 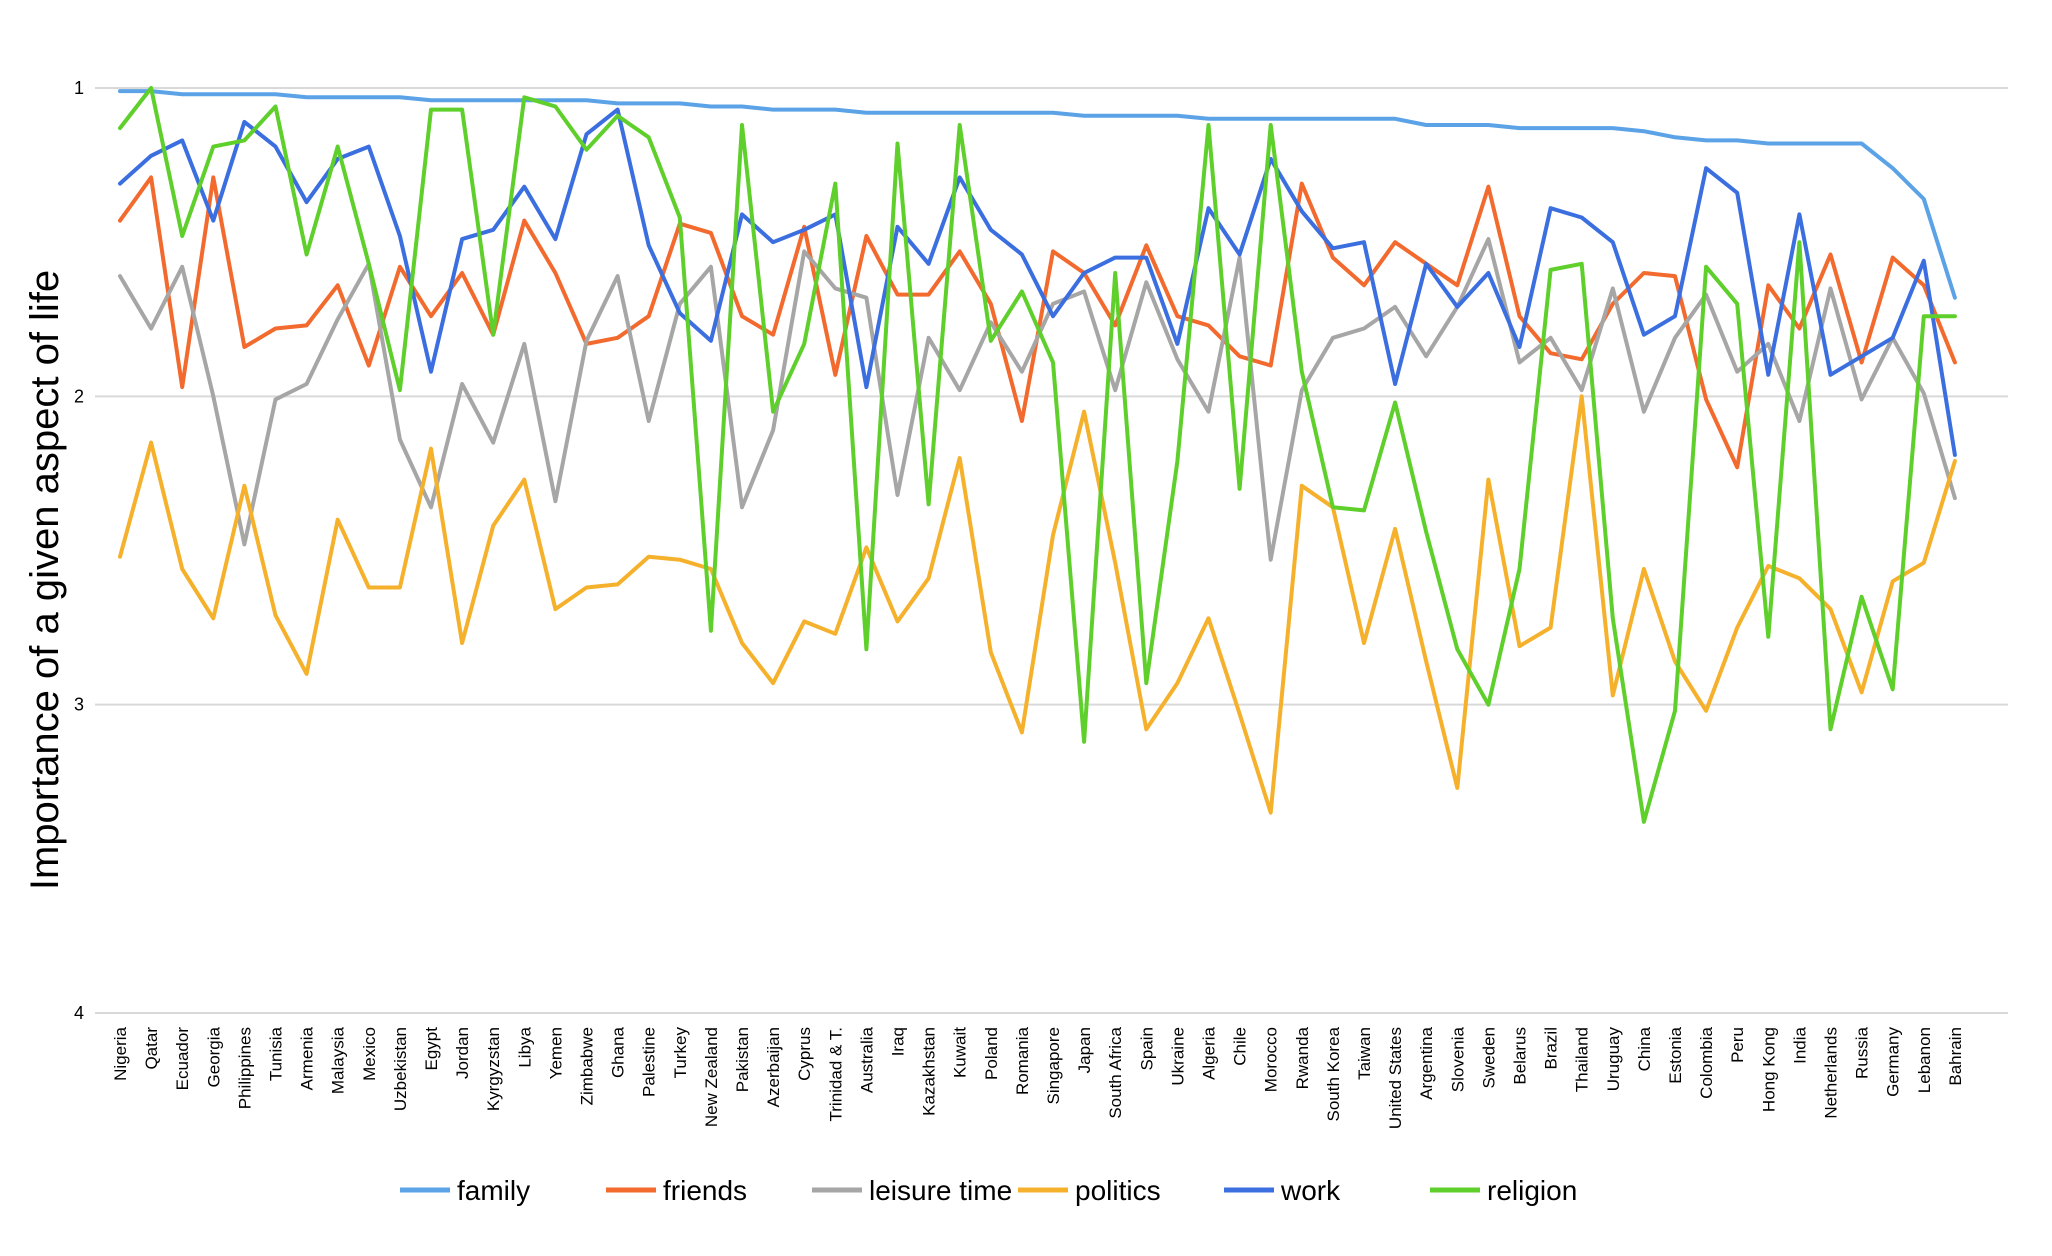 What do you see at coordinates (1613, 1059) in the screenshot?
I see `x-tick-label: Uruguay` at bounding box center [1613, 1059].